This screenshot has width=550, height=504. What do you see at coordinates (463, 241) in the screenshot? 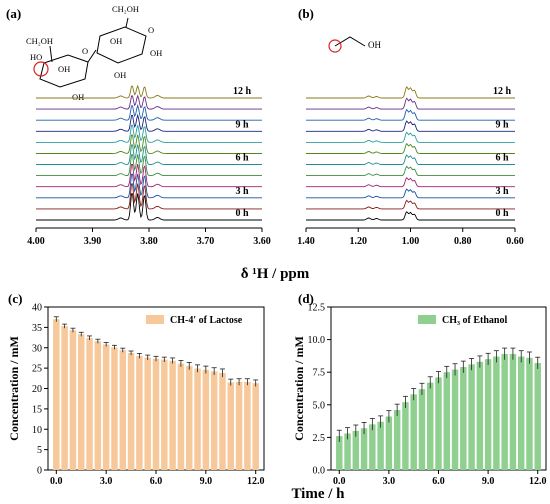
I see `x-tick-label: 0.80` at bounding box center [463, 241].